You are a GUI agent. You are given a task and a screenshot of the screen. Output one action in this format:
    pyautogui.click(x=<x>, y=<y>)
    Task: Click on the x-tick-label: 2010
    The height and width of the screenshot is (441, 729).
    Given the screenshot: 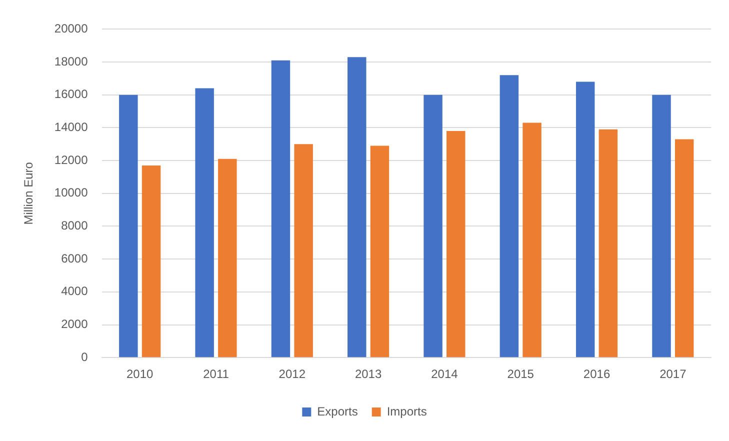 What is the action you would take?
    pyautogui.click(x=140, y=374)
    